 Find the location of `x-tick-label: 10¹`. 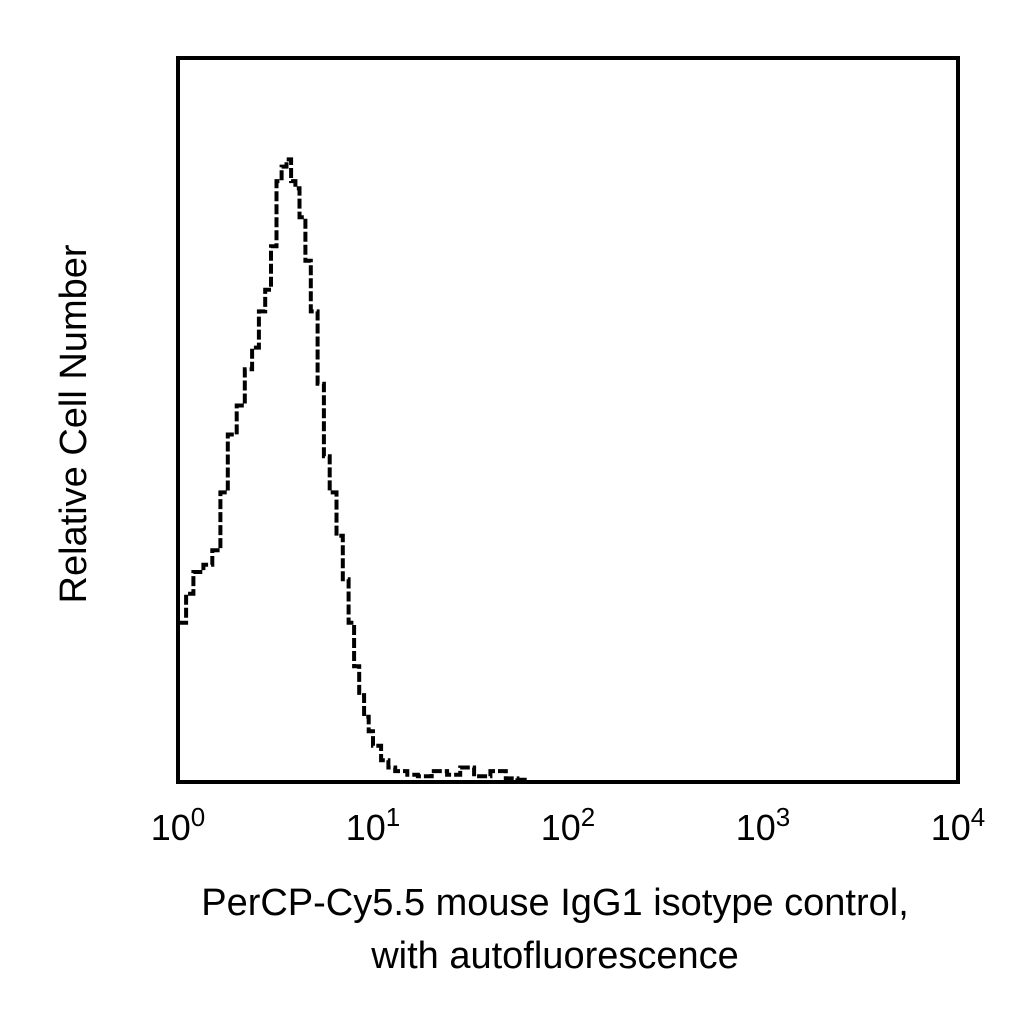

x-tick-label: 10¹ is located at coordinates (373, 825).